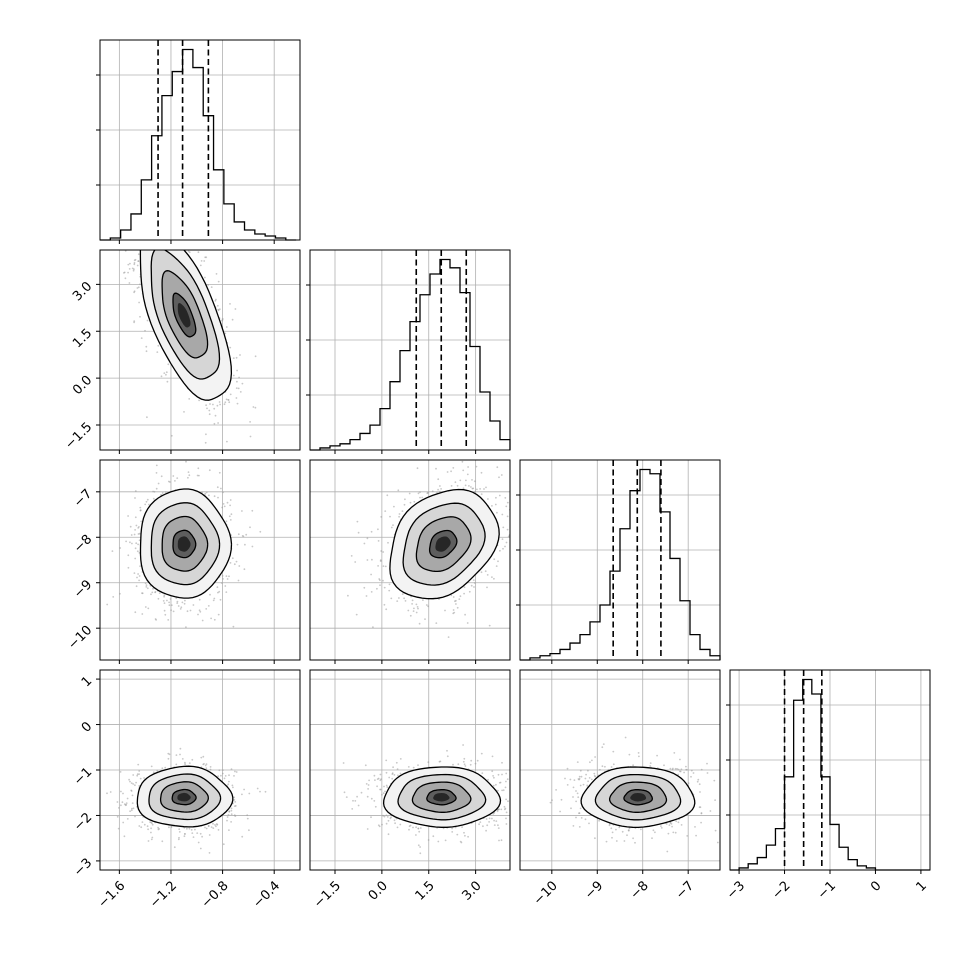 This screenshot has width=970, height=970. What do you see at coordinates (82, 338) in the screenshot?
I see `y-tick-label: 1.5` at bounding box center [82, 338].